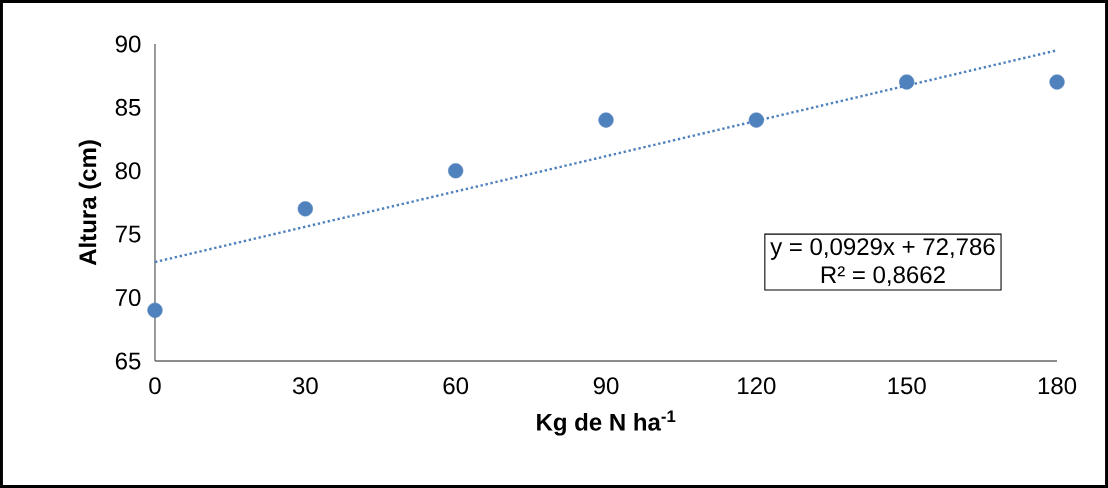  What do you see at coordinates (1057, 386) in the screenshot?
I see `x-tick-label: 180` at bounding box center [1057, 386].